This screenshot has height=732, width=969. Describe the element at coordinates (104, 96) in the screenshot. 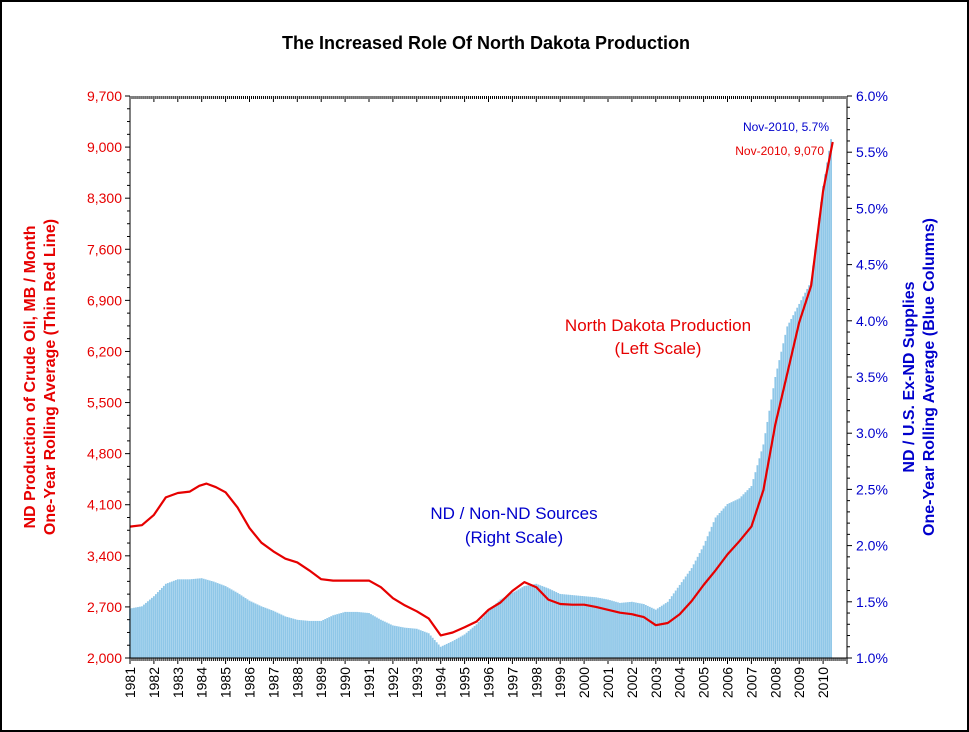

I see `left-tick-label: 9,700` at that location.